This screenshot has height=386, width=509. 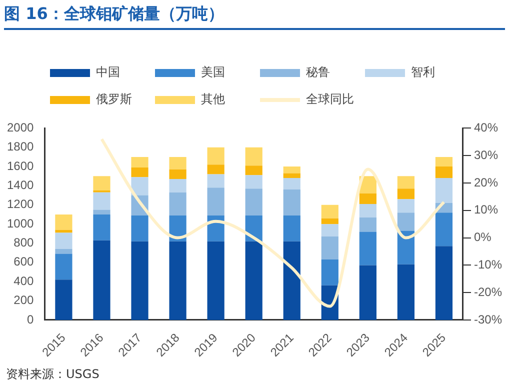 What do you see at coordinates (20, 204) in the screenshot?
I see `y-tick-label: 1200` at bounding box center [20, 204].